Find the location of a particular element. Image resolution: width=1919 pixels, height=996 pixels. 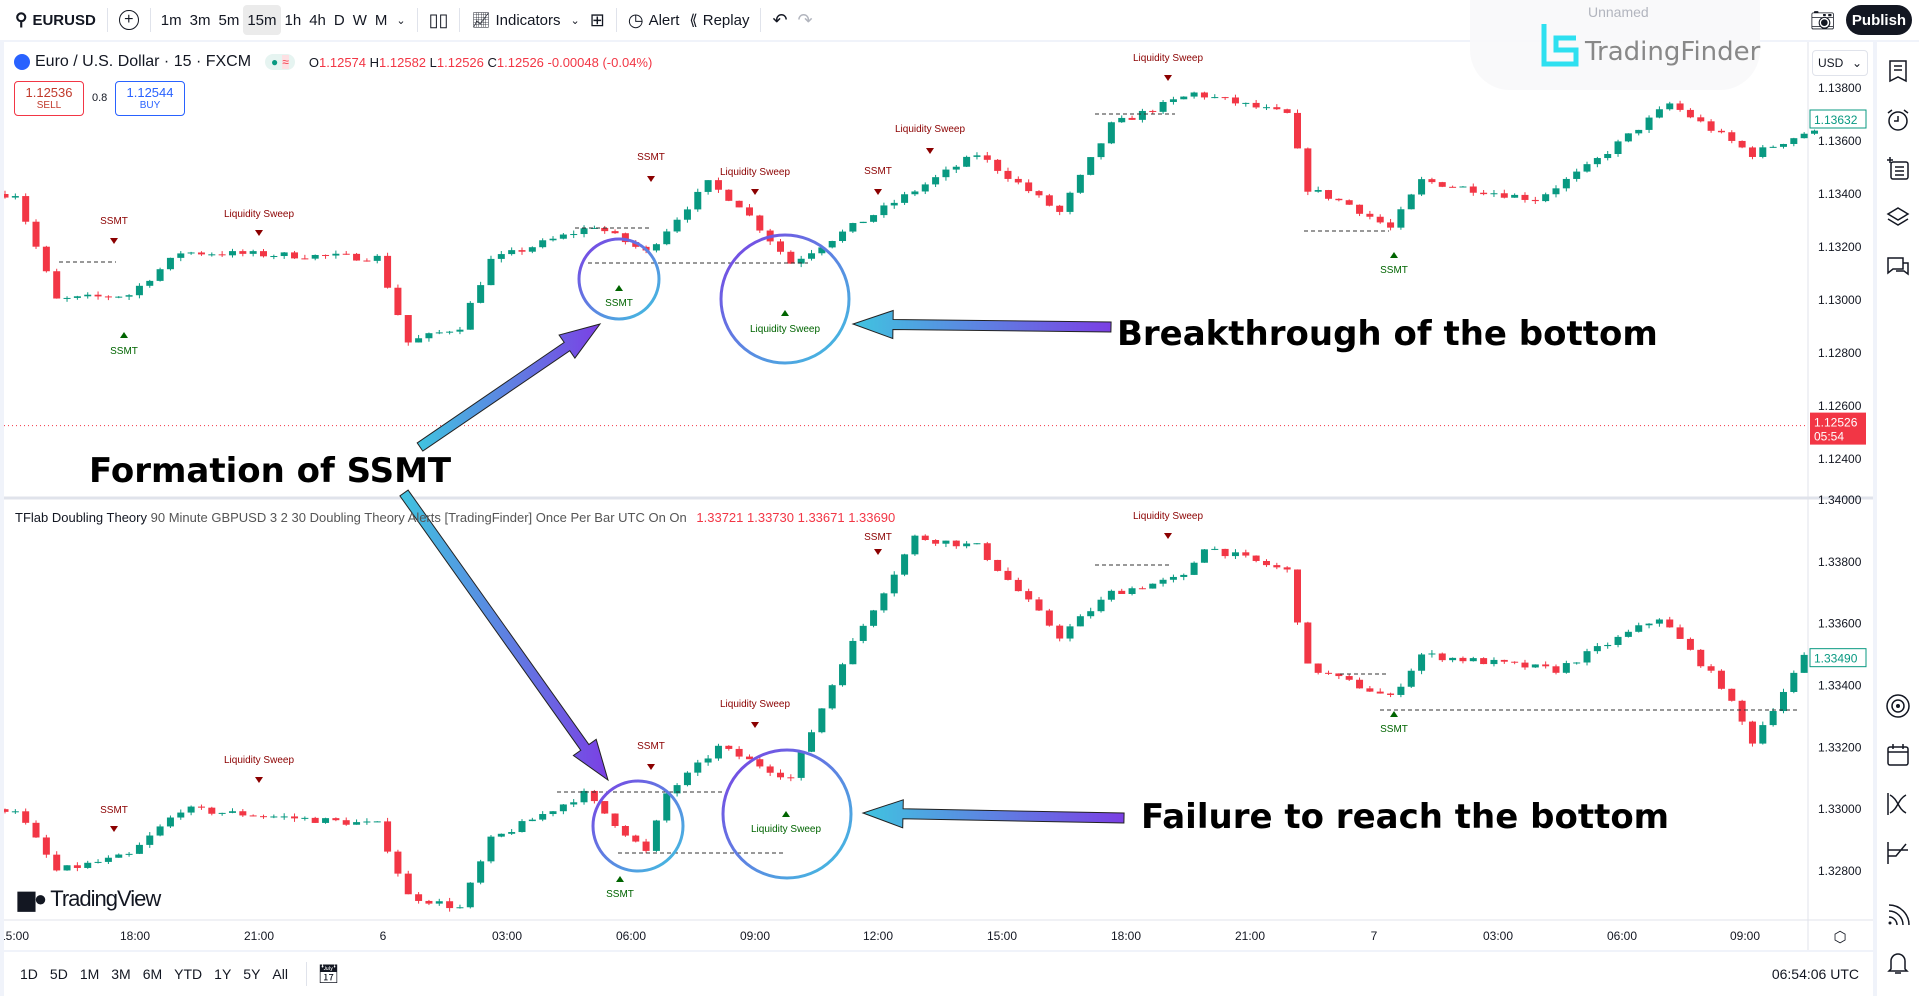

range-1Y: 1Y is located at coordinates (223, 974).